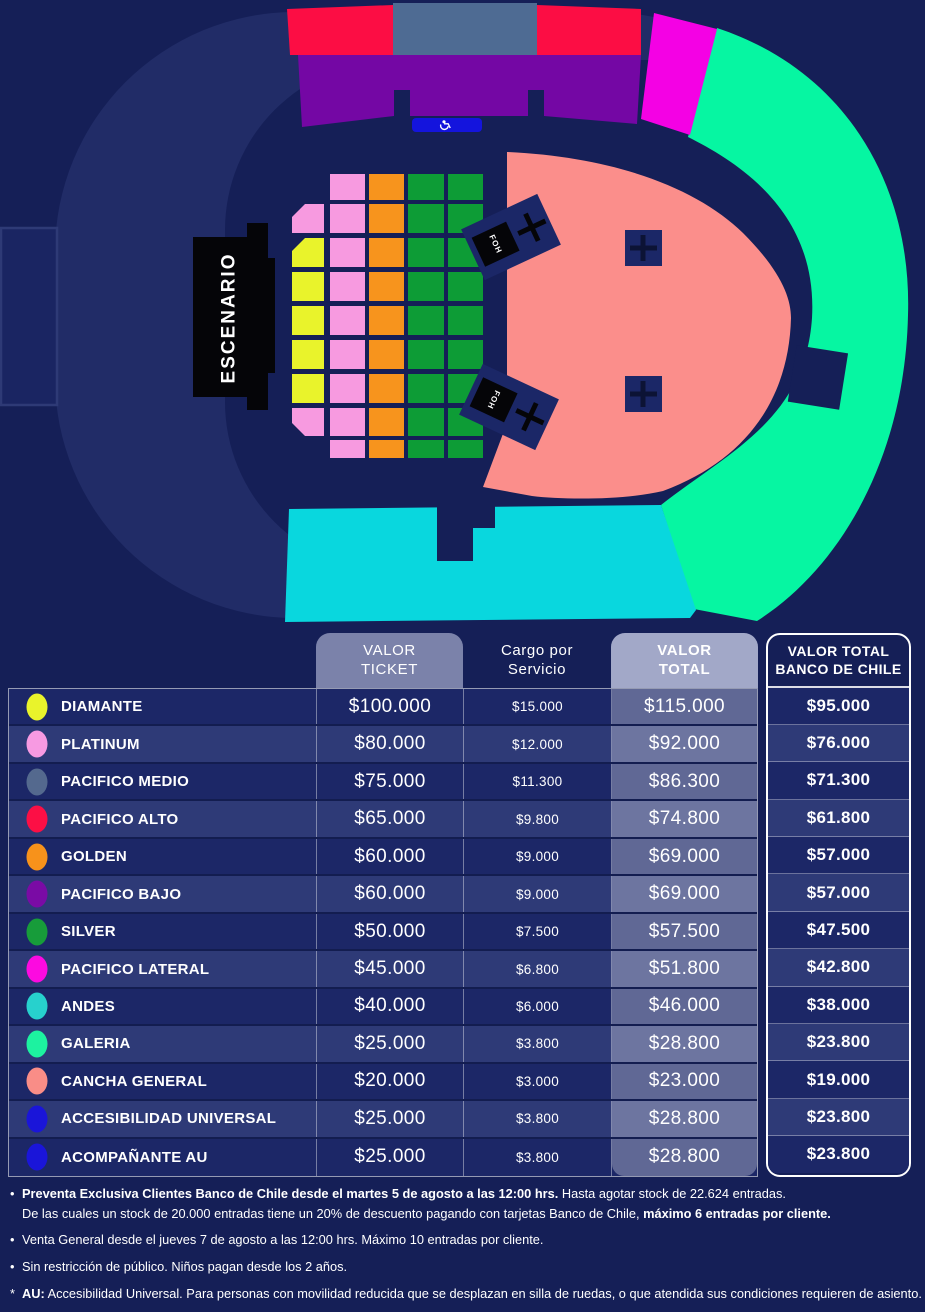  What do you see at coordinates (390, 931) in the screenshot?
I see `ticket-value: $50.000` at bounding box center [390, 931].